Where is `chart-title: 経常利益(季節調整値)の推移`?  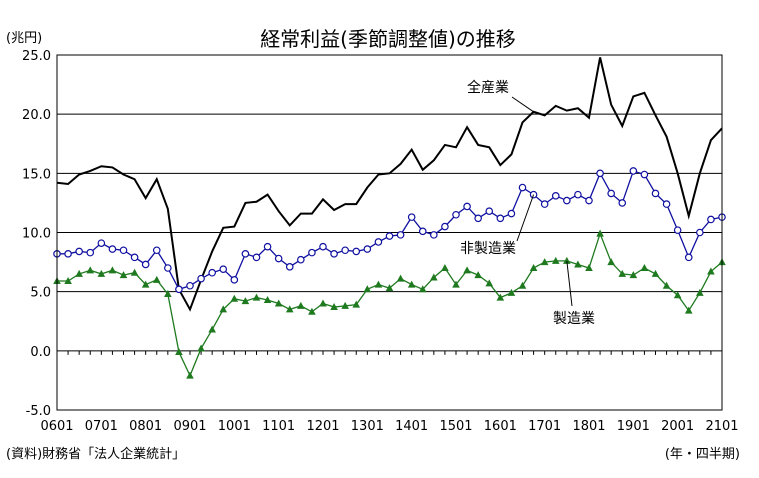
chart-title: 経常利益(季節調整値)の推移 is located at coordinates (388, 39).